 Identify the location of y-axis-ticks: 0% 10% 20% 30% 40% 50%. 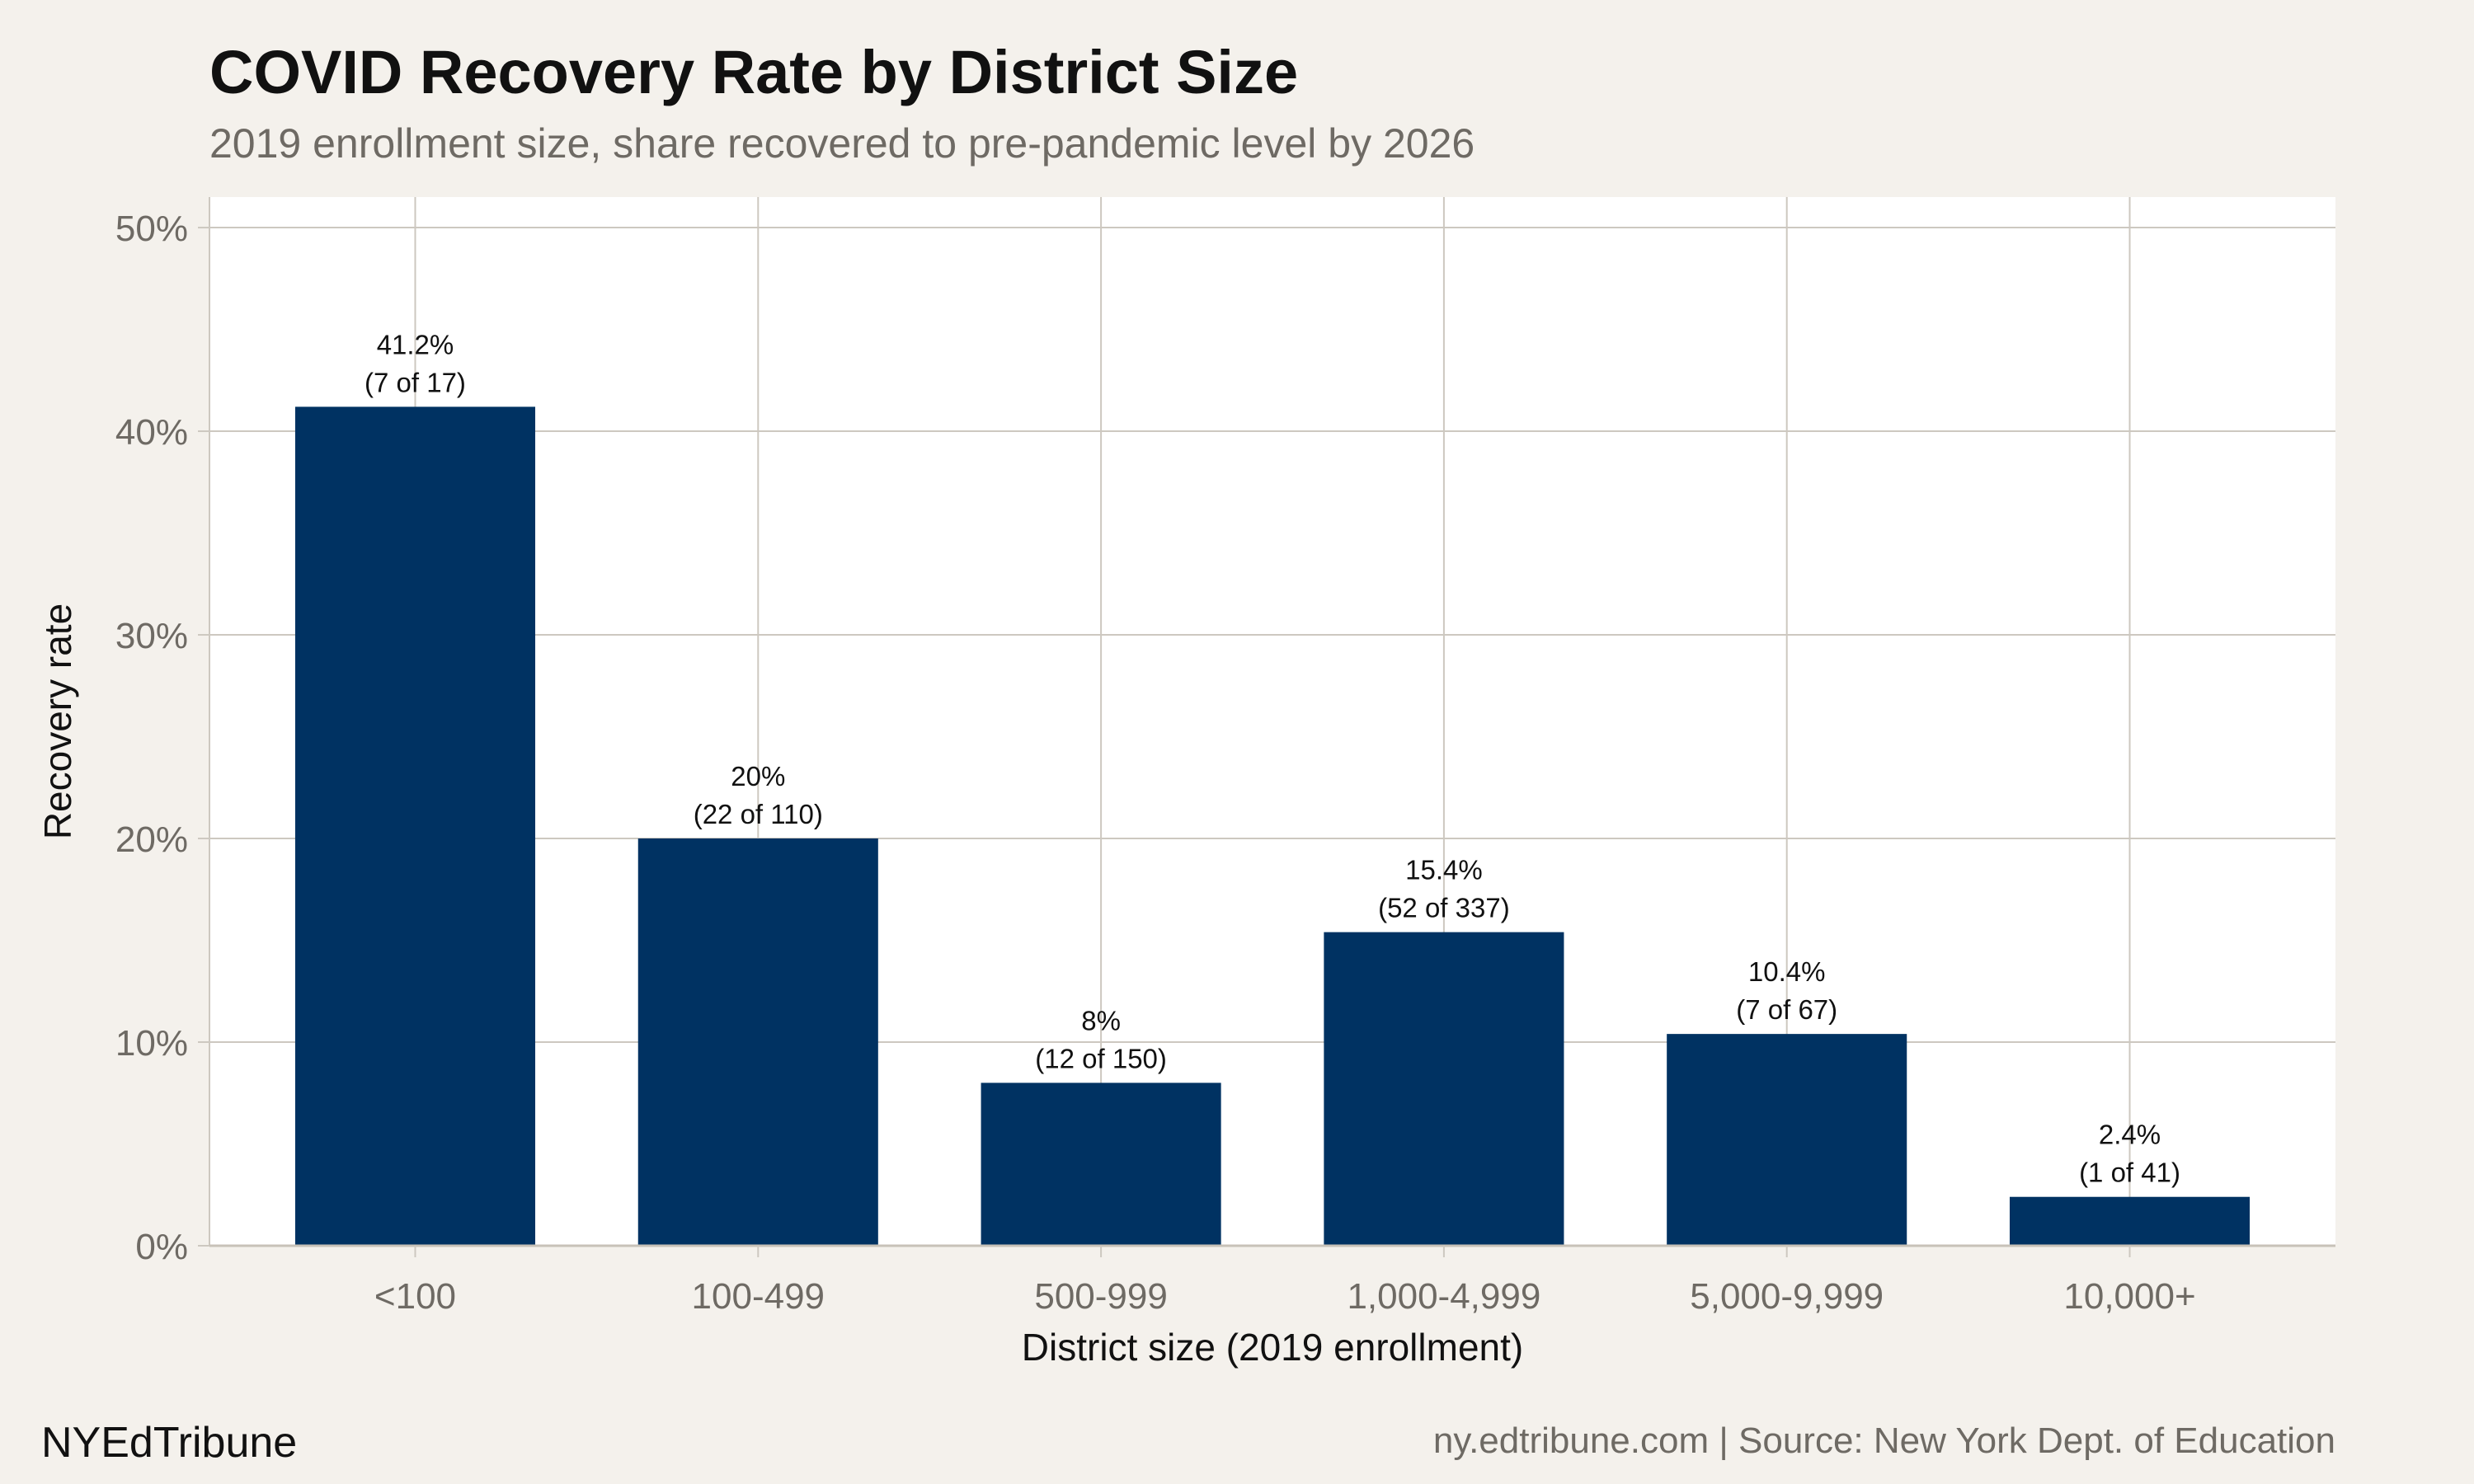
(162, 738).